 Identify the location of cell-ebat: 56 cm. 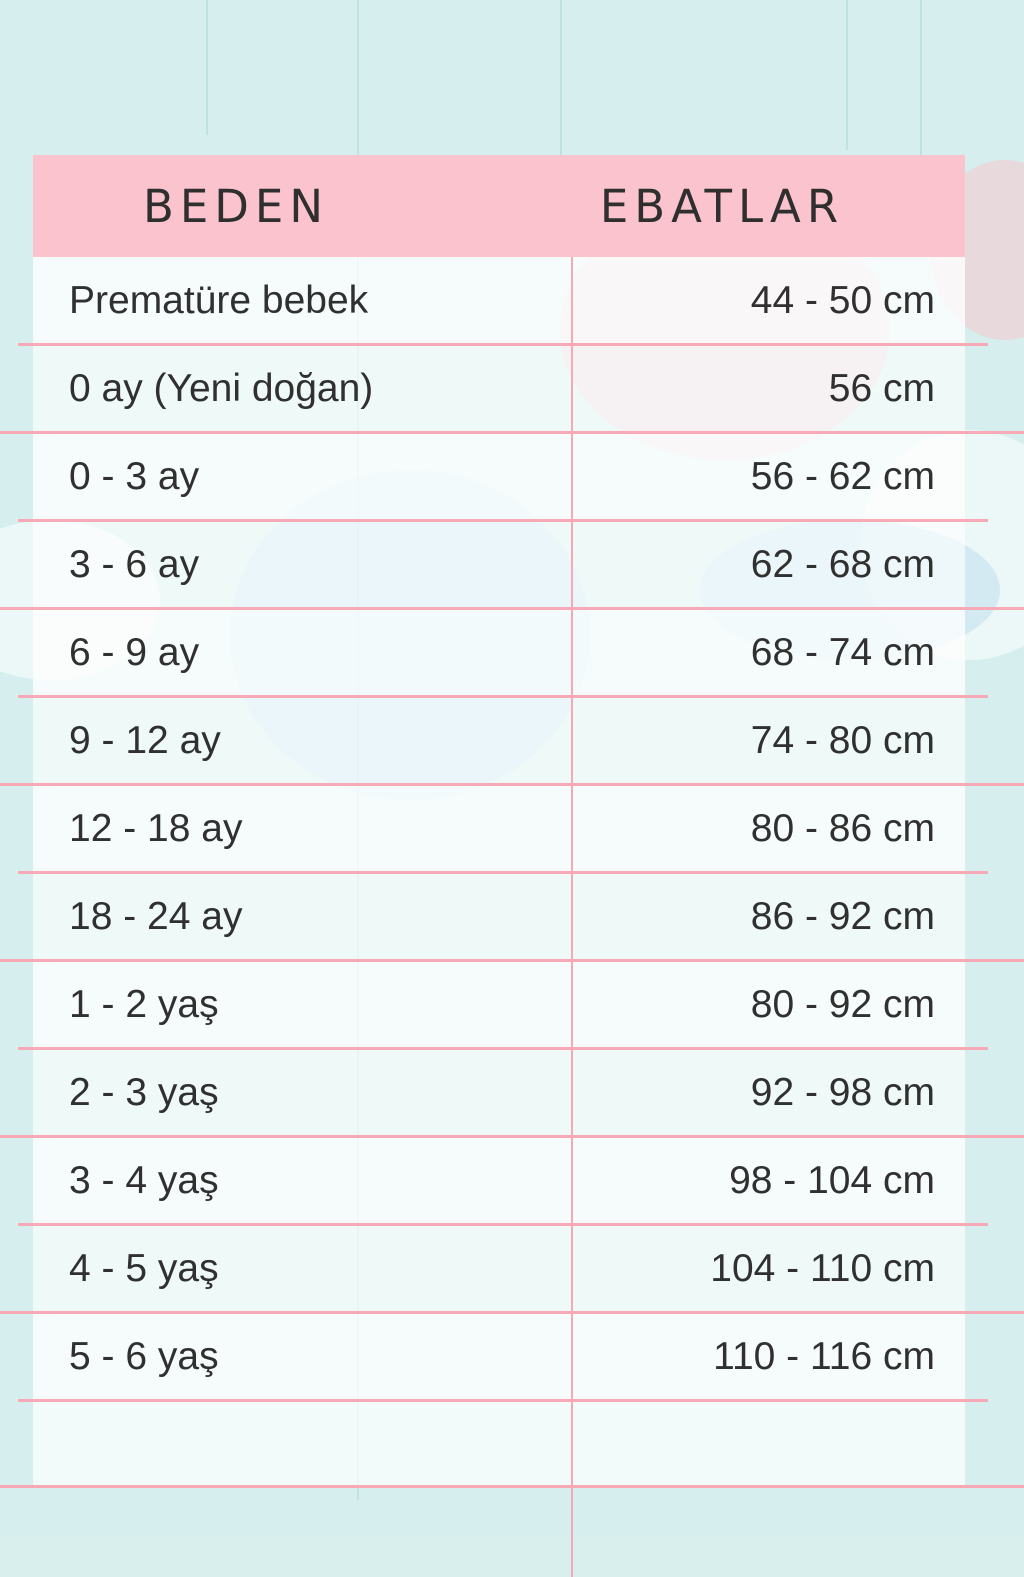
(881, 388).